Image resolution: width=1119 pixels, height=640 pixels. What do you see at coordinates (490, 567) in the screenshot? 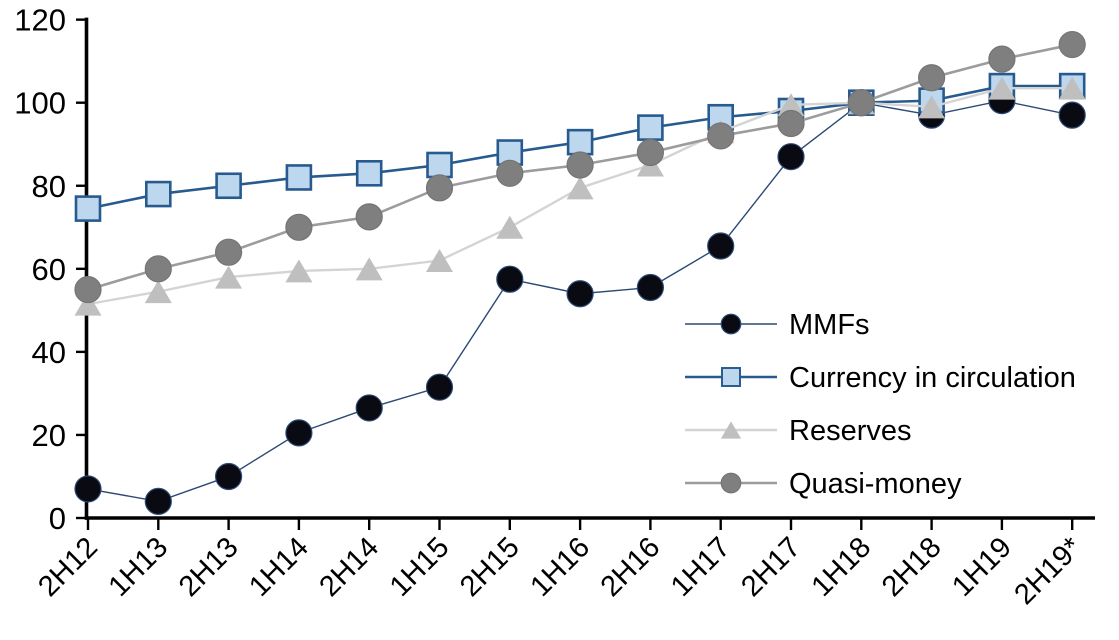
I see `x-tick-label: 2H15` at bounding box center [490, 567].